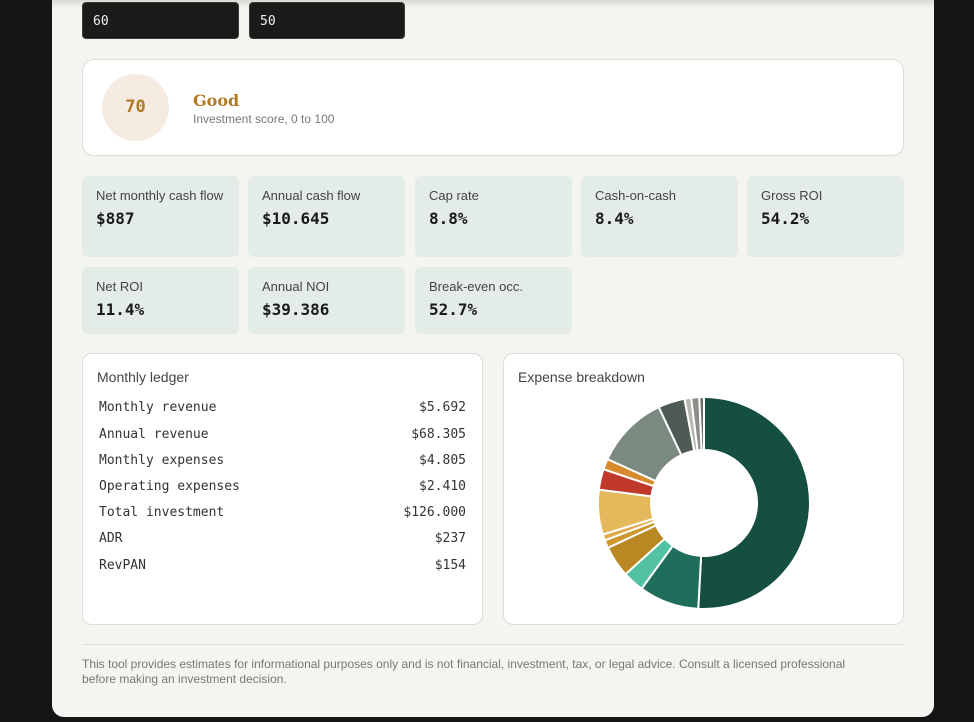  Describe the element at coordinates (296, 309) in the screenshot. I see `metric-value: $39.386` at that location.